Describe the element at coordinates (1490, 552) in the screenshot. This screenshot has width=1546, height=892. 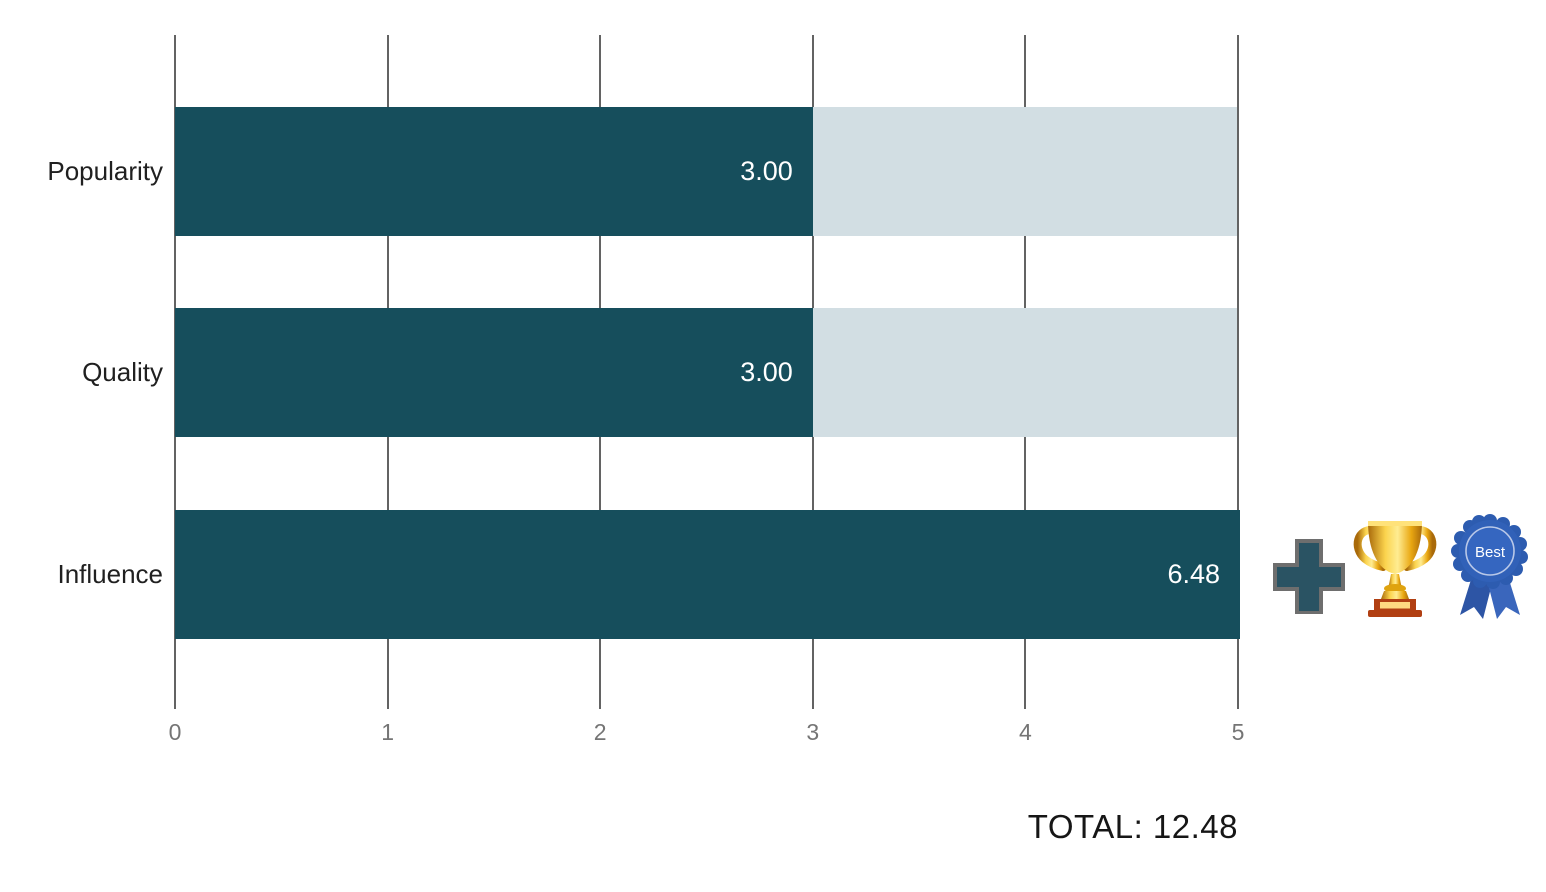
I see `ribbon-label: Best` at that location.